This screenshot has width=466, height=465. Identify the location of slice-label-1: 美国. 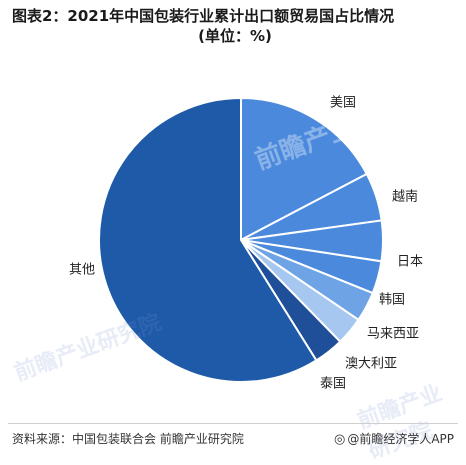
(343, 103).